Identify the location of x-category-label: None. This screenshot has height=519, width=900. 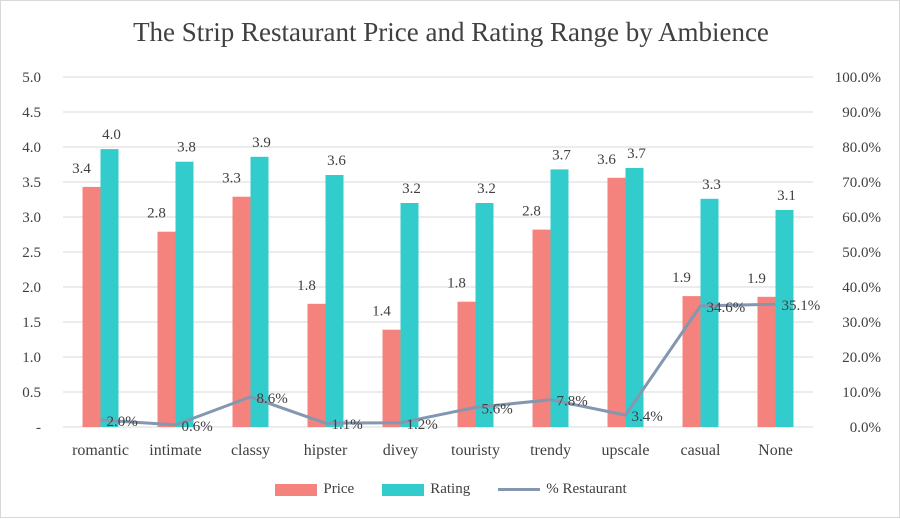
(775, 450).